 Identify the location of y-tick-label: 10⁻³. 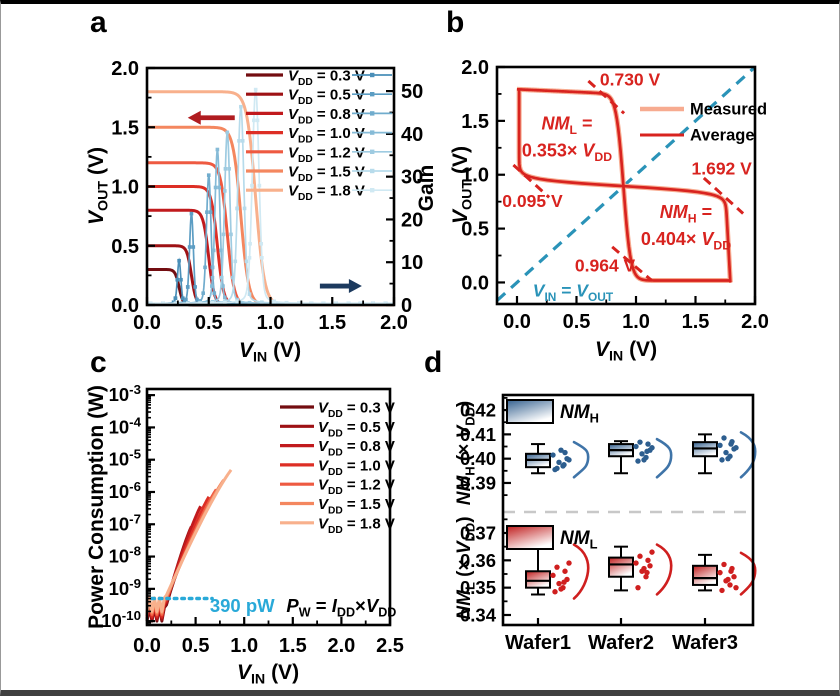
(125, 393).